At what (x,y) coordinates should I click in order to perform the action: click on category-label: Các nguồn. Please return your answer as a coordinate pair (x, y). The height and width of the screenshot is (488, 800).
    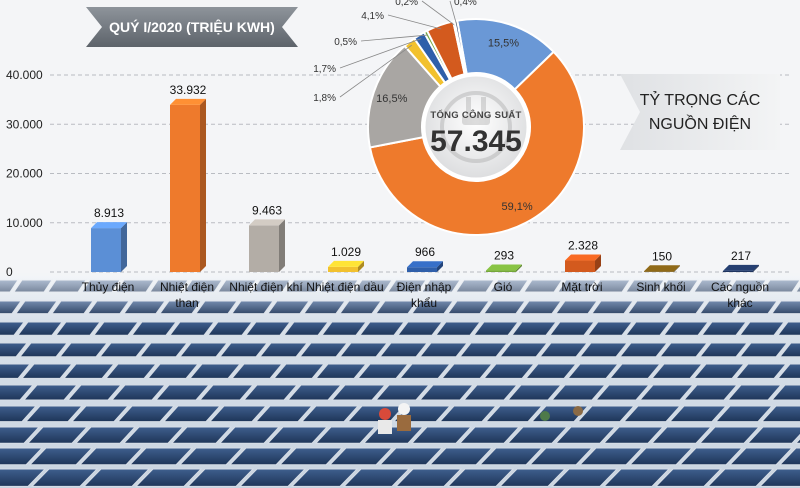
    Looking at the image, I should click on (740, 287).